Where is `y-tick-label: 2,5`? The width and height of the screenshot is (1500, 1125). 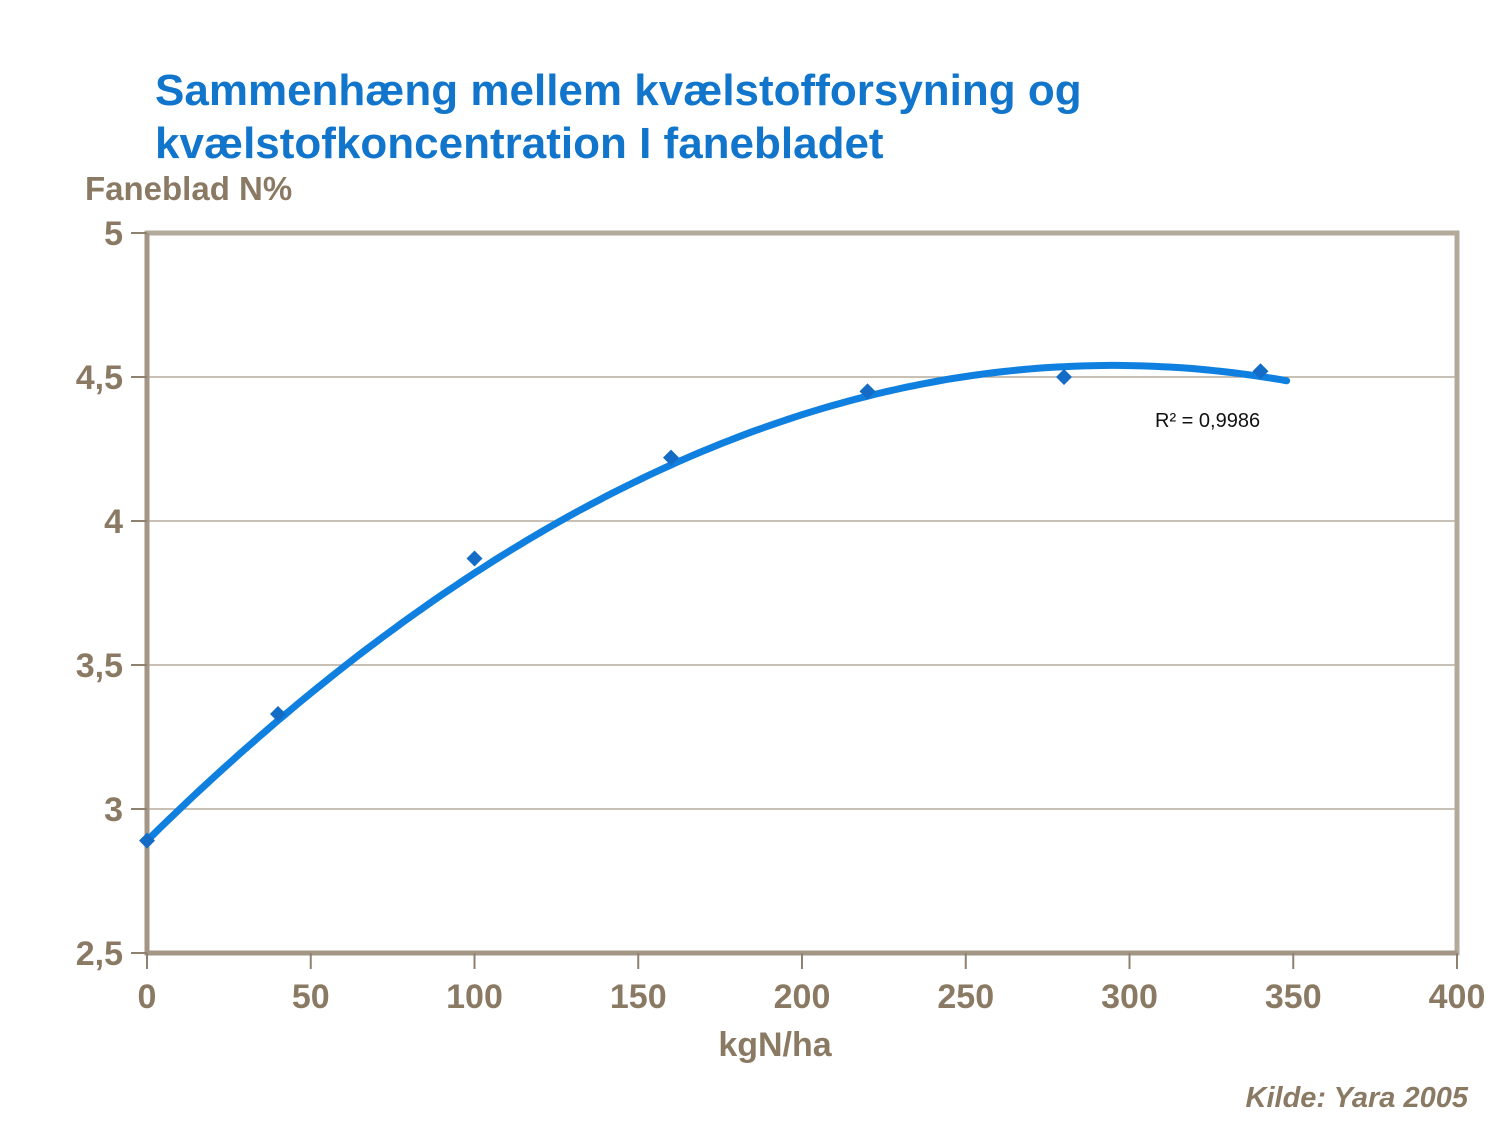 y-tick-label: 2,5 is located at coordinates (99, 954).